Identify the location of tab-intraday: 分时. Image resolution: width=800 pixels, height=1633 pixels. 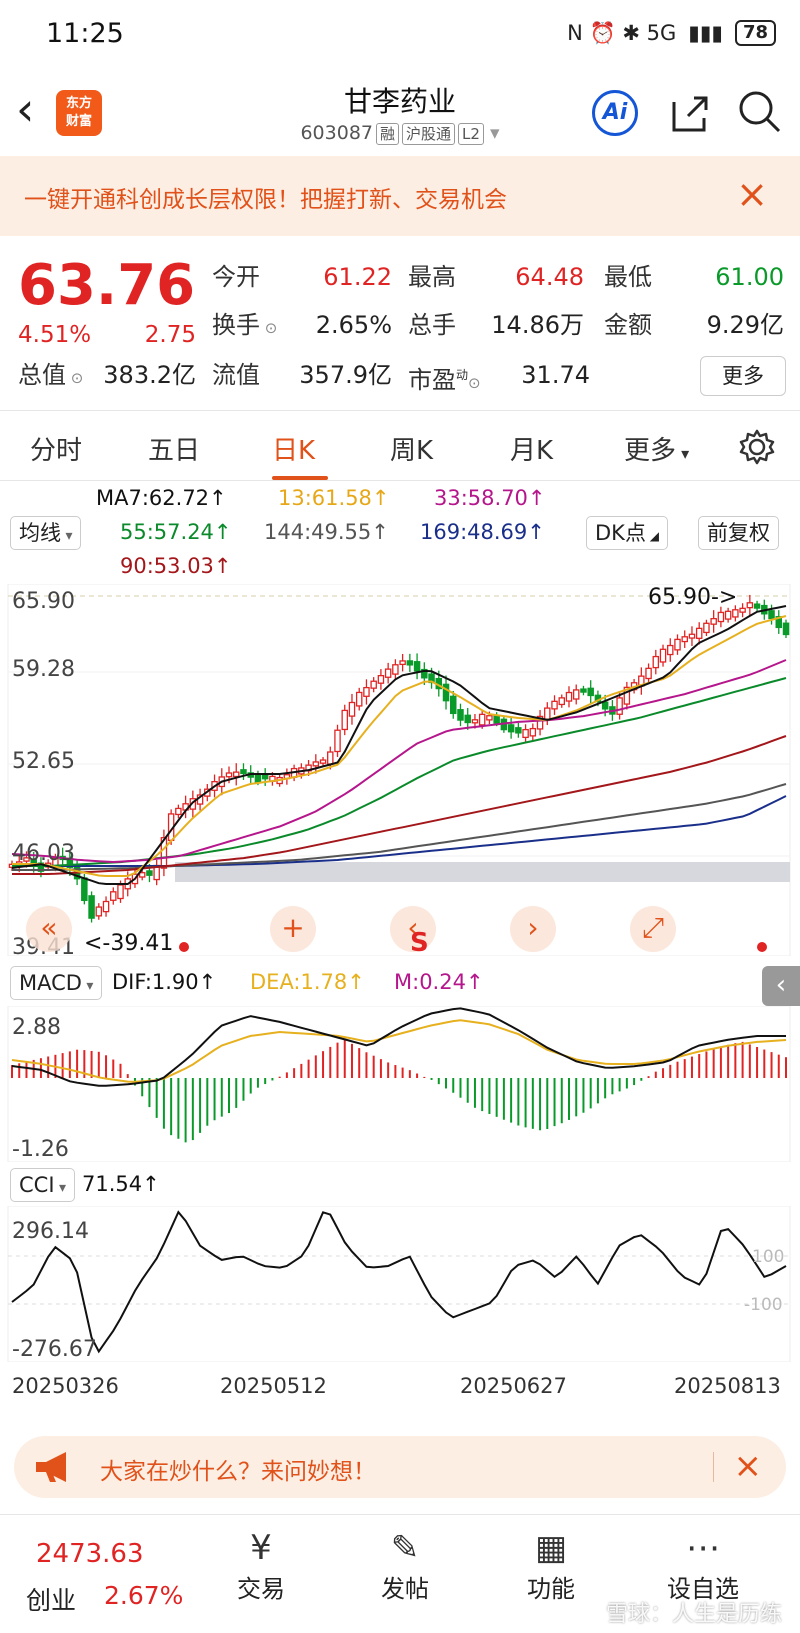
(56, 451).